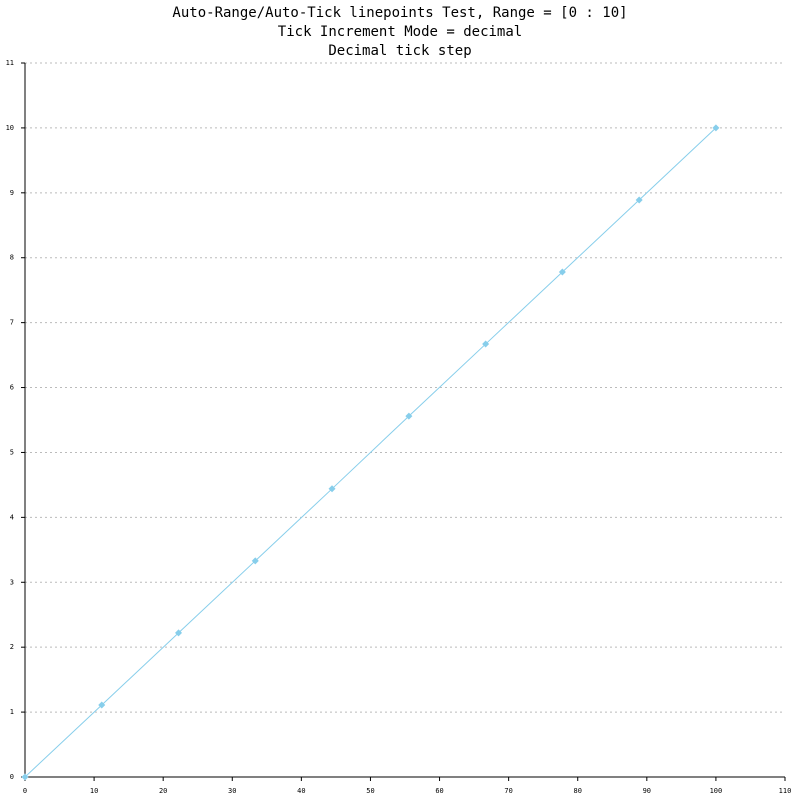 The height and width of the screenshot is (800, 800). What do you see at coordinates (12, 647) in the screenshot?
I see `y-tick-label: 2` at bounding box center [12, 647].